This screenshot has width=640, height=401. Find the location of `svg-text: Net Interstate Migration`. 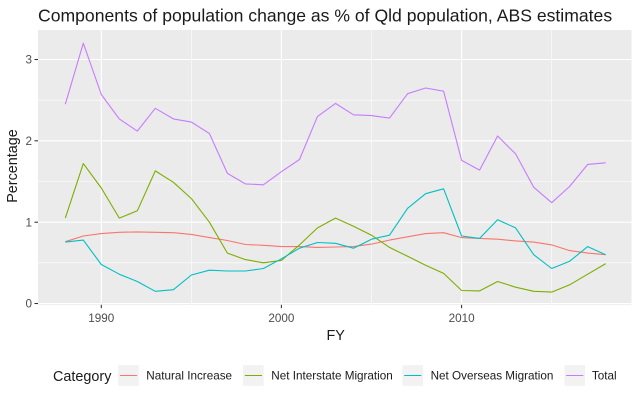

svg-text: Net Interstate Migration is located at coordinates (331, 376).